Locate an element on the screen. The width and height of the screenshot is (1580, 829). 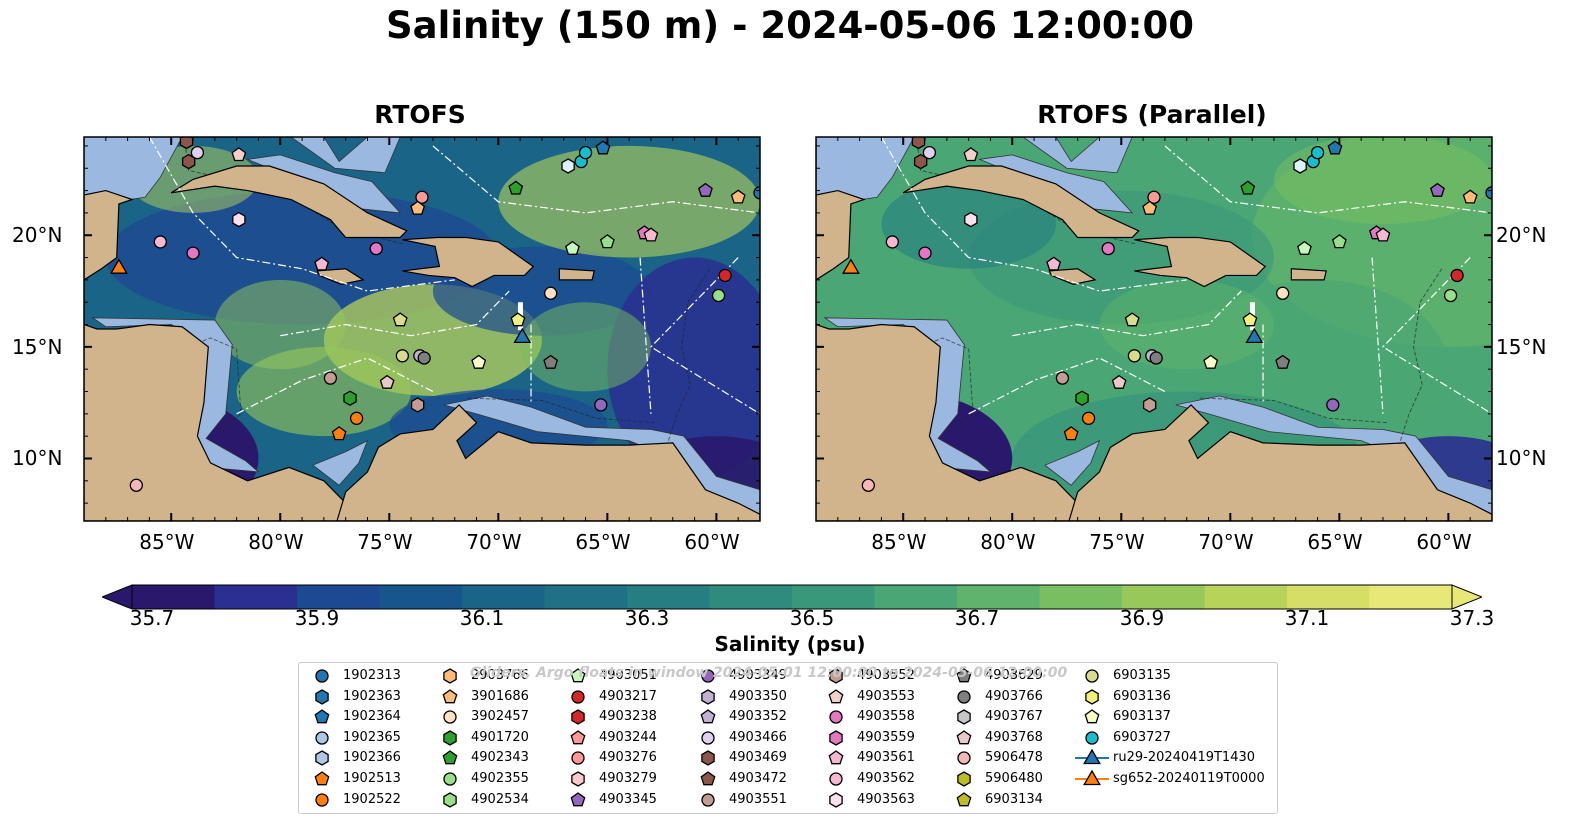
legend-label: 4903349 is located at coordinates (758, 675).